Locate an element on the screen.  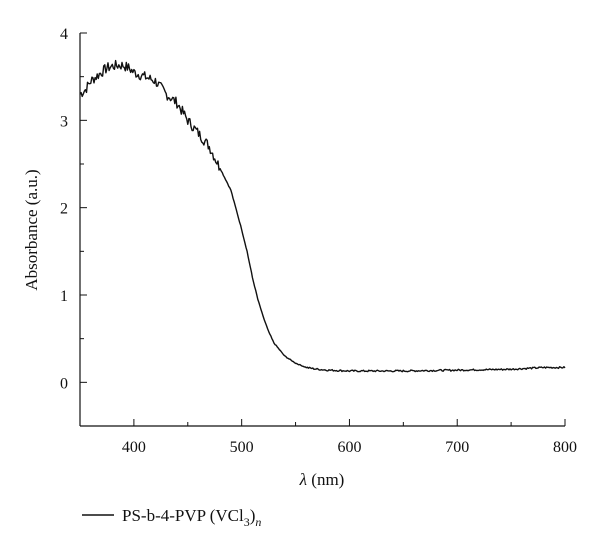
legend: PS-b-4-PVP (VCl3)n is located at coordinates (171, 517).